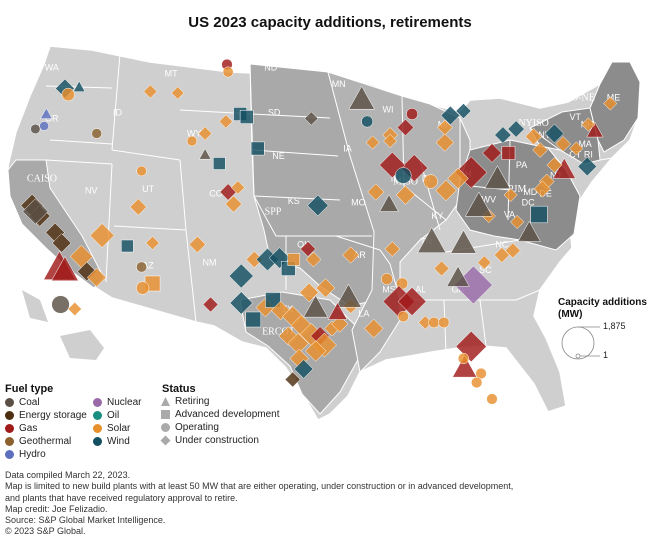 This screenshot has height=544, width=660. What do you see at coordinates (91, 191) in the screenshot?
I see `state-label-nv: NV` at bounding box center [91, 191].